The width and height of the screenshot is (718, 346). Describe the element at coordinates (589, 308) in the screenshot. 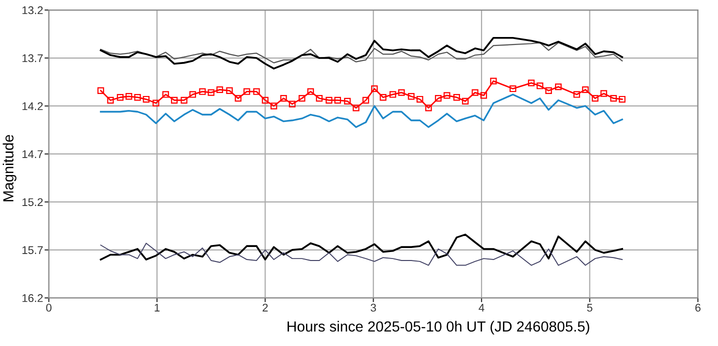

I see `x-tick-label: 5` at that location.